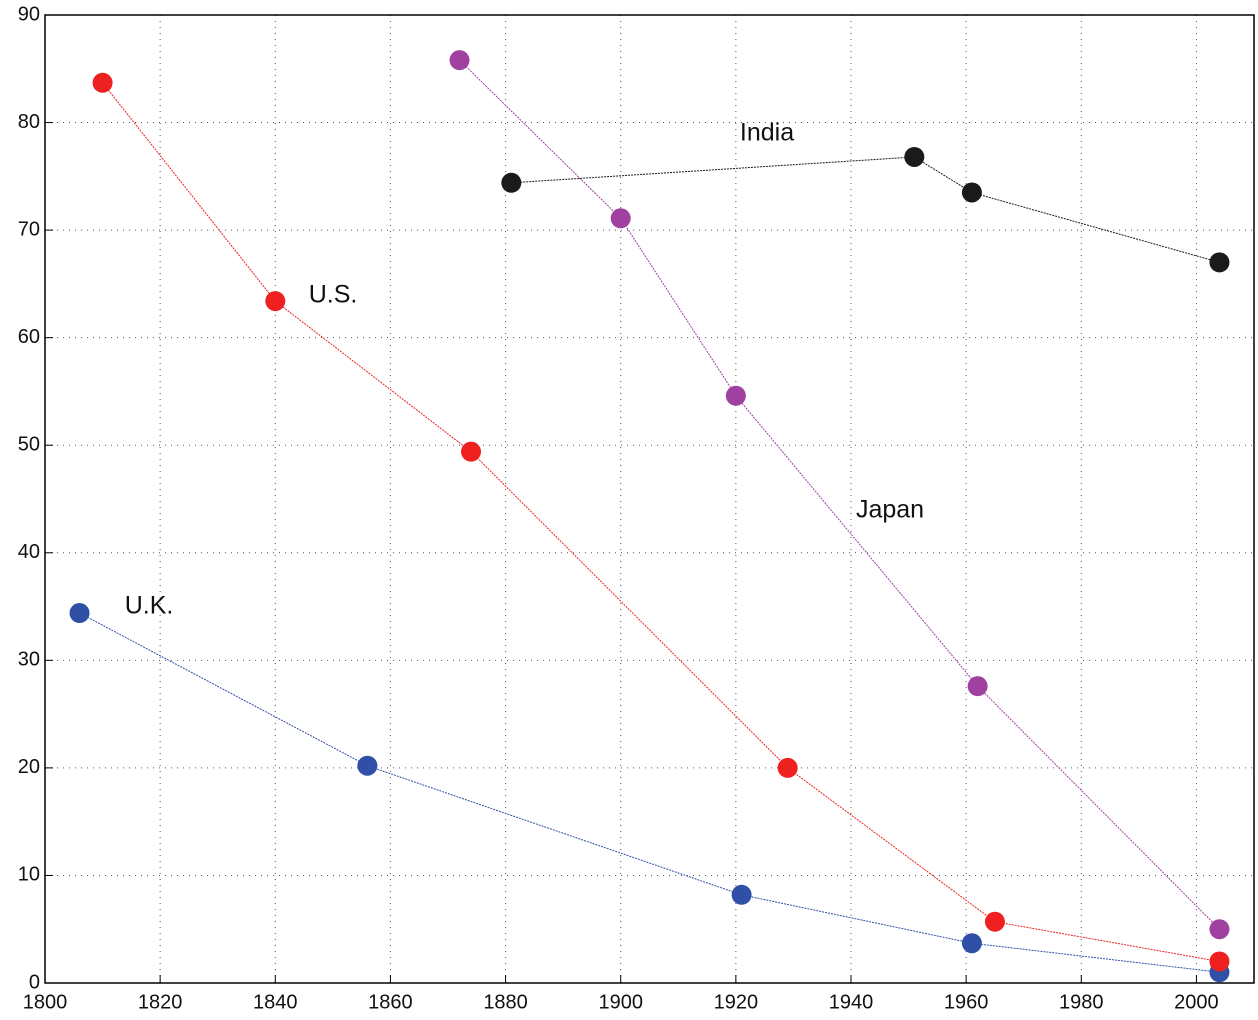 The height and width of the screenshot is (1020, 1258). I want to click on y-tick-label: 90, so click(29, 14).